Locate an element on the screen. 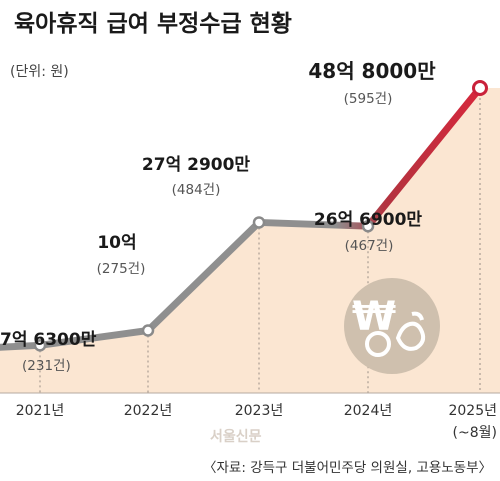 This screenshot has width=500, height=481. x-tick-label: 2023년 is located at coordinates (259, 411).